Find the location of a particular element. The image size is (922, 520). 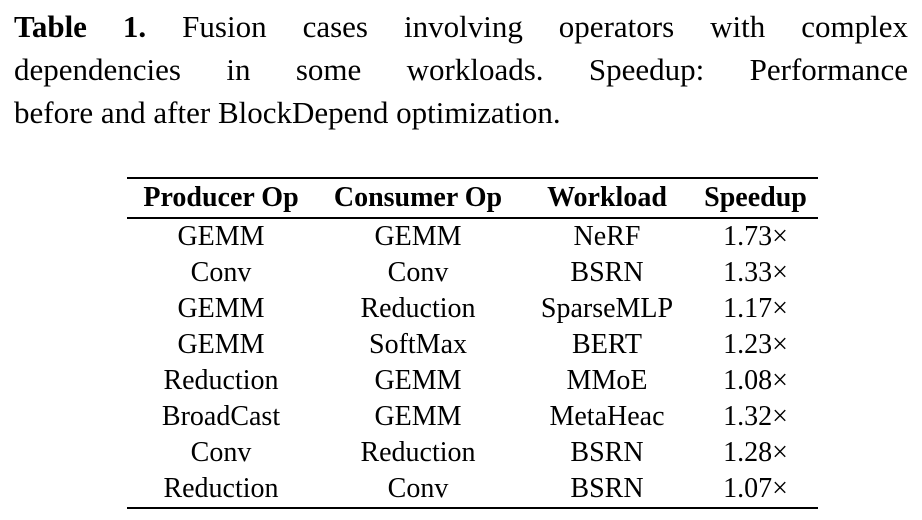

cell-consumer: SoftMax is located at coordinates (418, 344).